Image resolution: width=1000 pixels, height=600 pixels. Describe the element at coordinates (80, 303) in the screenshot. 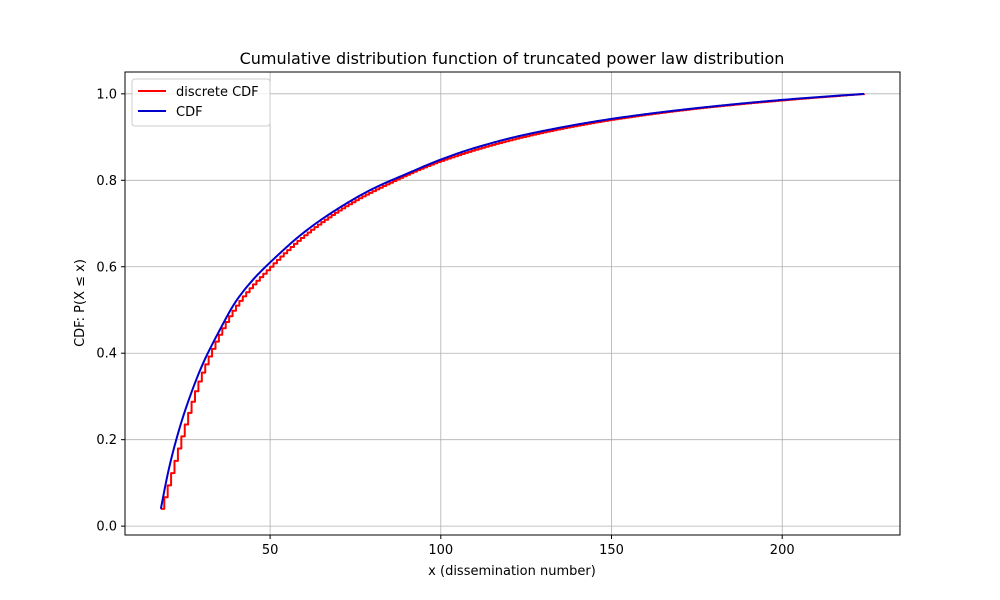

I see `y-axis-label: CDF: P(X ≤ x)` at that location.